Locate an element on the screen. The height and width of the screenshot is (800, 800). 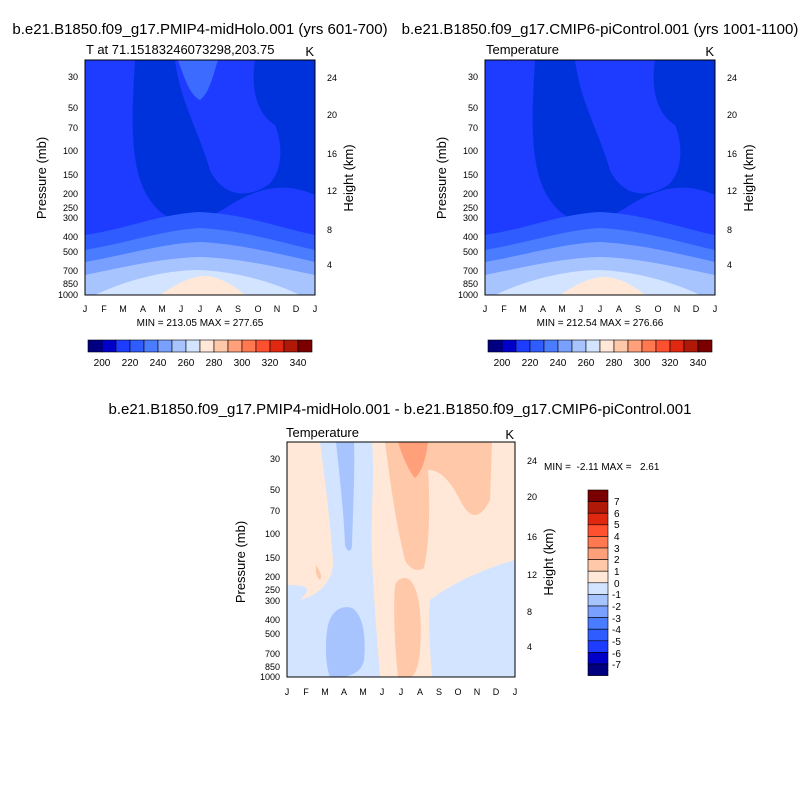
y-tick-label: 700 is located at coordinates (470, 271).